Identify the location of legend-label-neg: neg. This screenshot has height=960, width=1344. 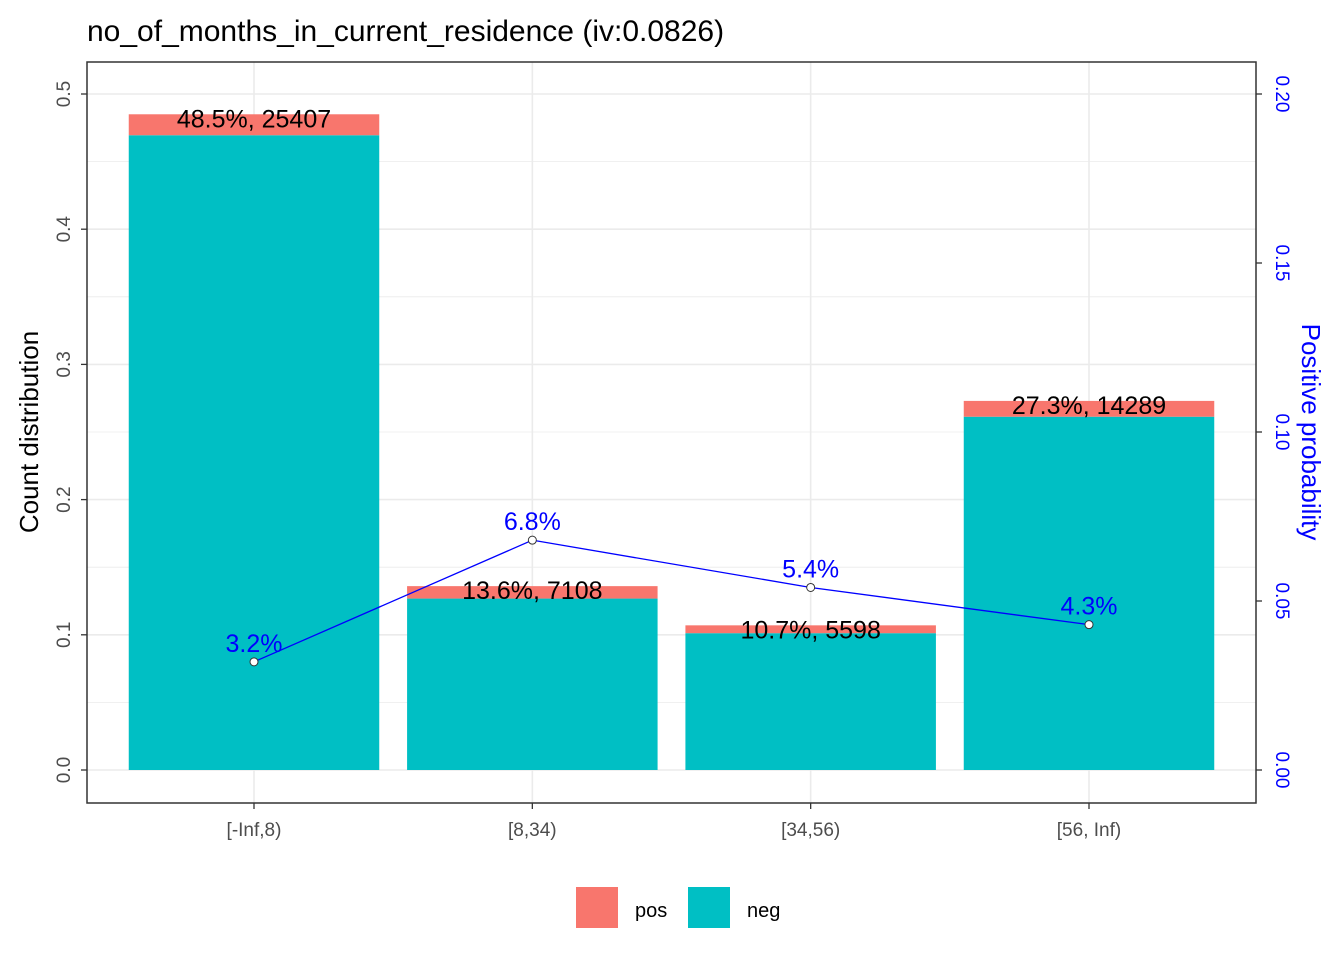
(763, 911).